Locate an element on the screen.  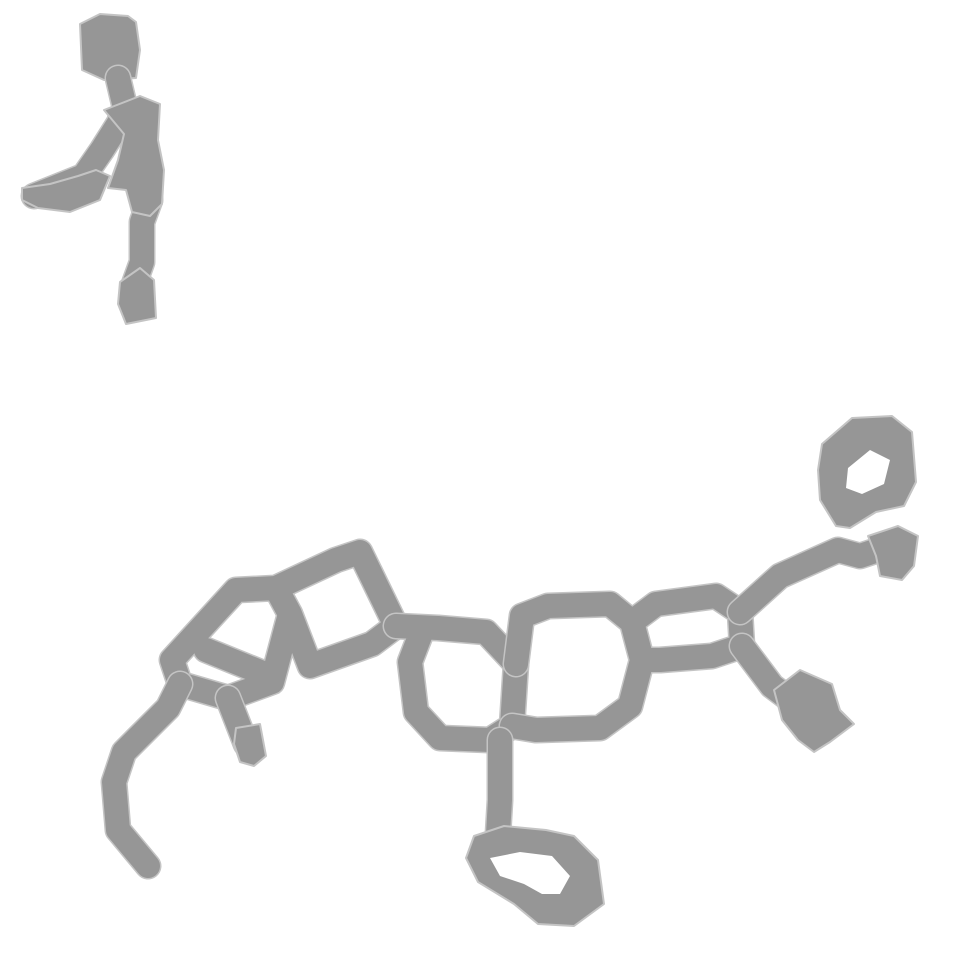
bottom-pendant-stem is located at coordinates (499, 787).